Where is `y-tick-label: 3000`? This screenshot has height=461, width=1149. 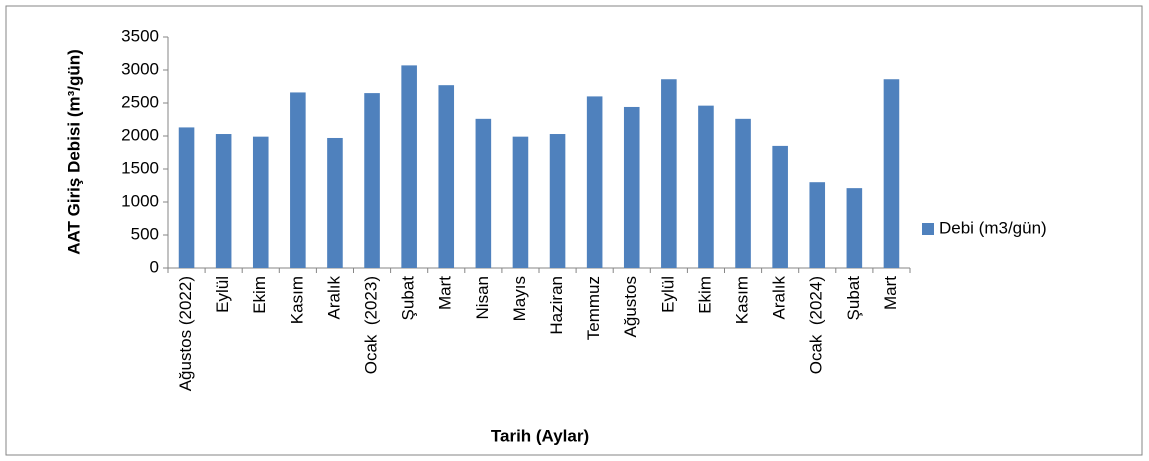 y-tick-label: 3000 is located at coordinates (140, 68).